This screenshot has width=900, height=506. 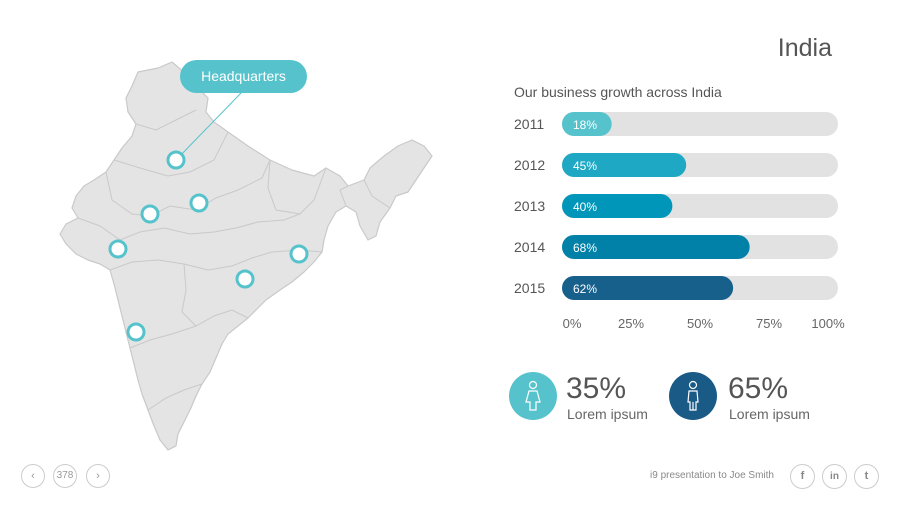 I want to click on facebook-icon: f, so click(x=802, y=476).